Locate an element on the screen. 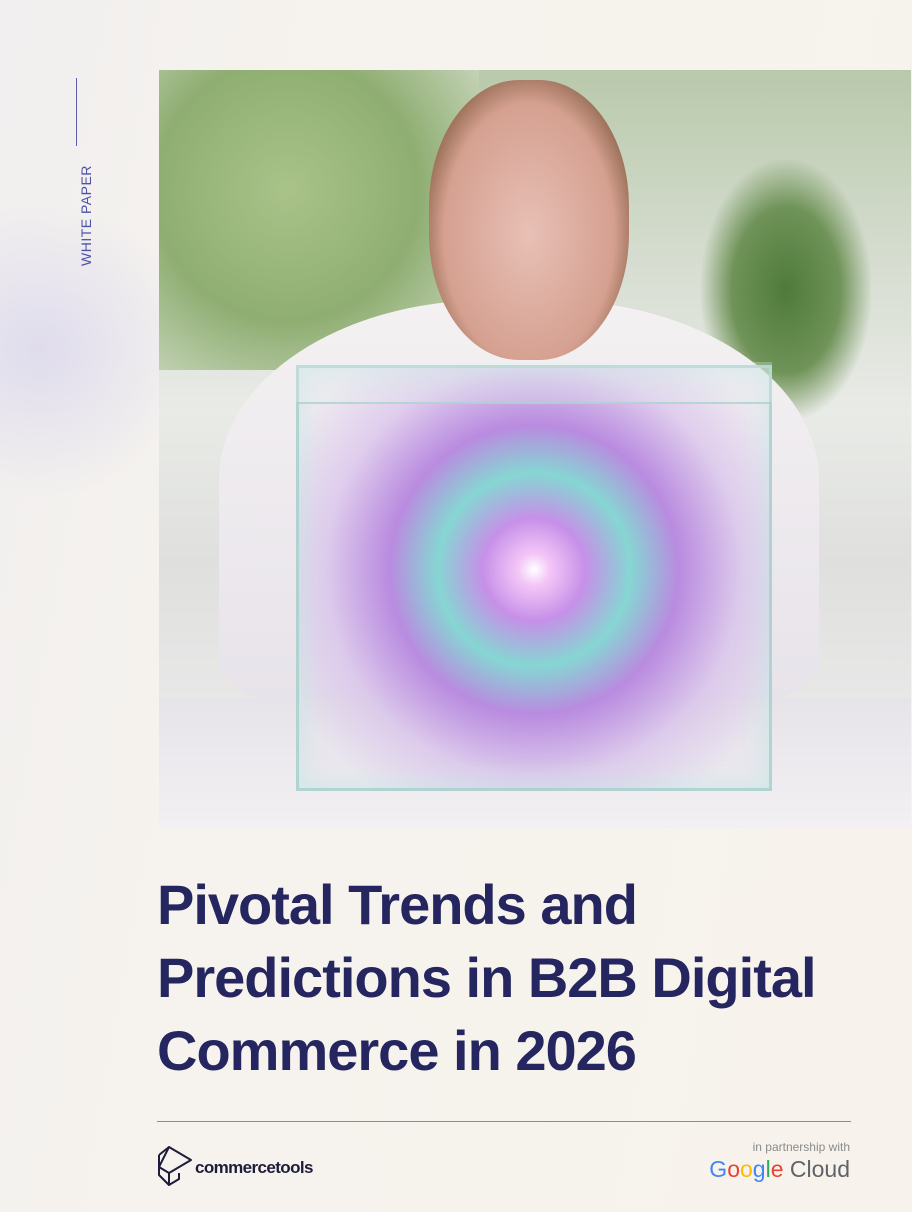 The width and height of the screenshot is (912, 1212). google-cloud-logo: Google Cloud is located at coordinates (779, 1169).